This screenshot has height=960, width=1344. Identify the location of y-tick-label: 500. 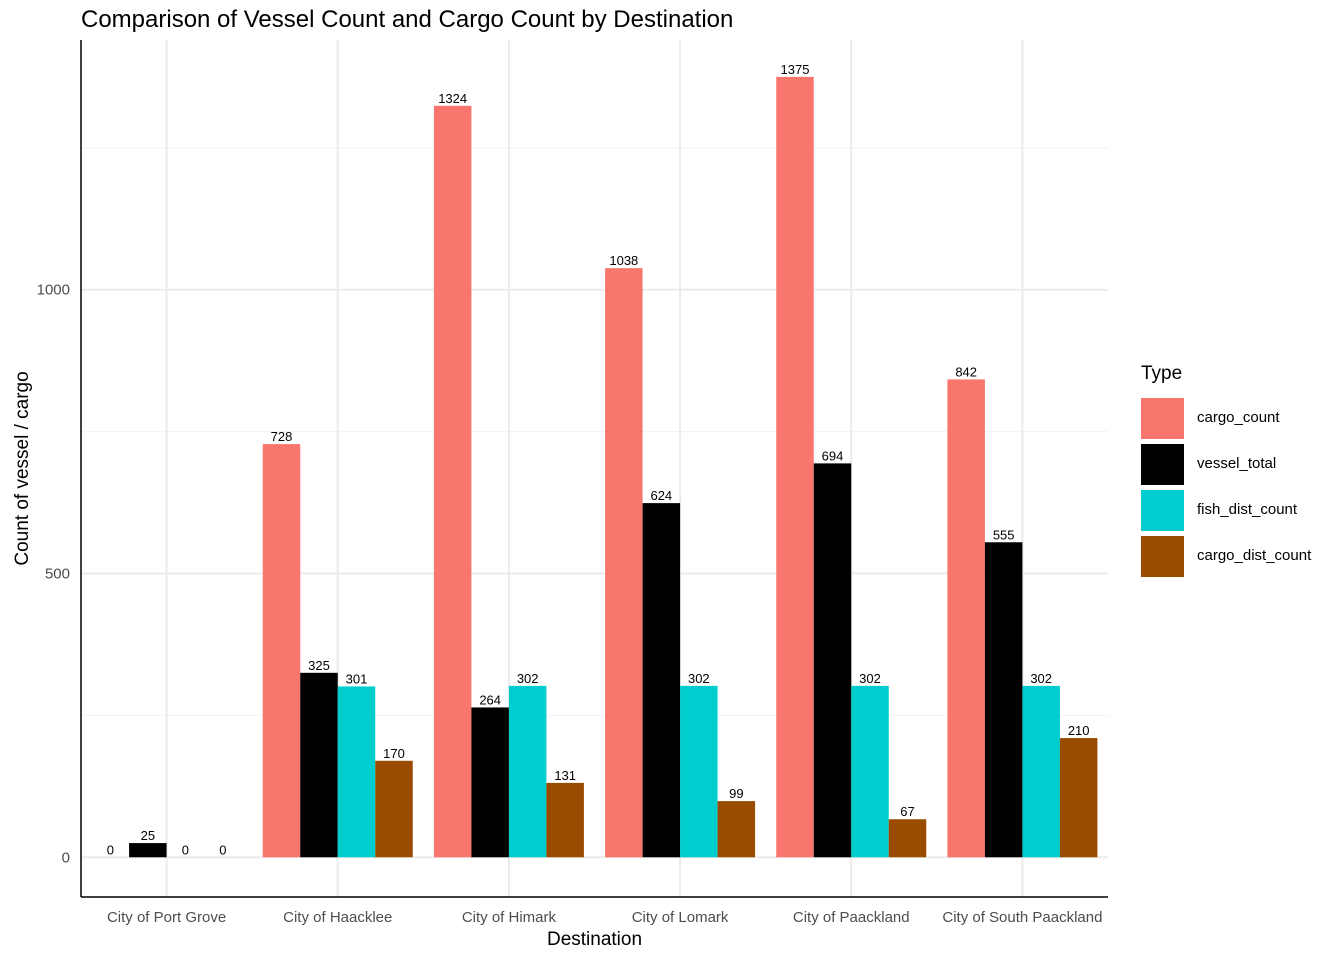
(57, 573).